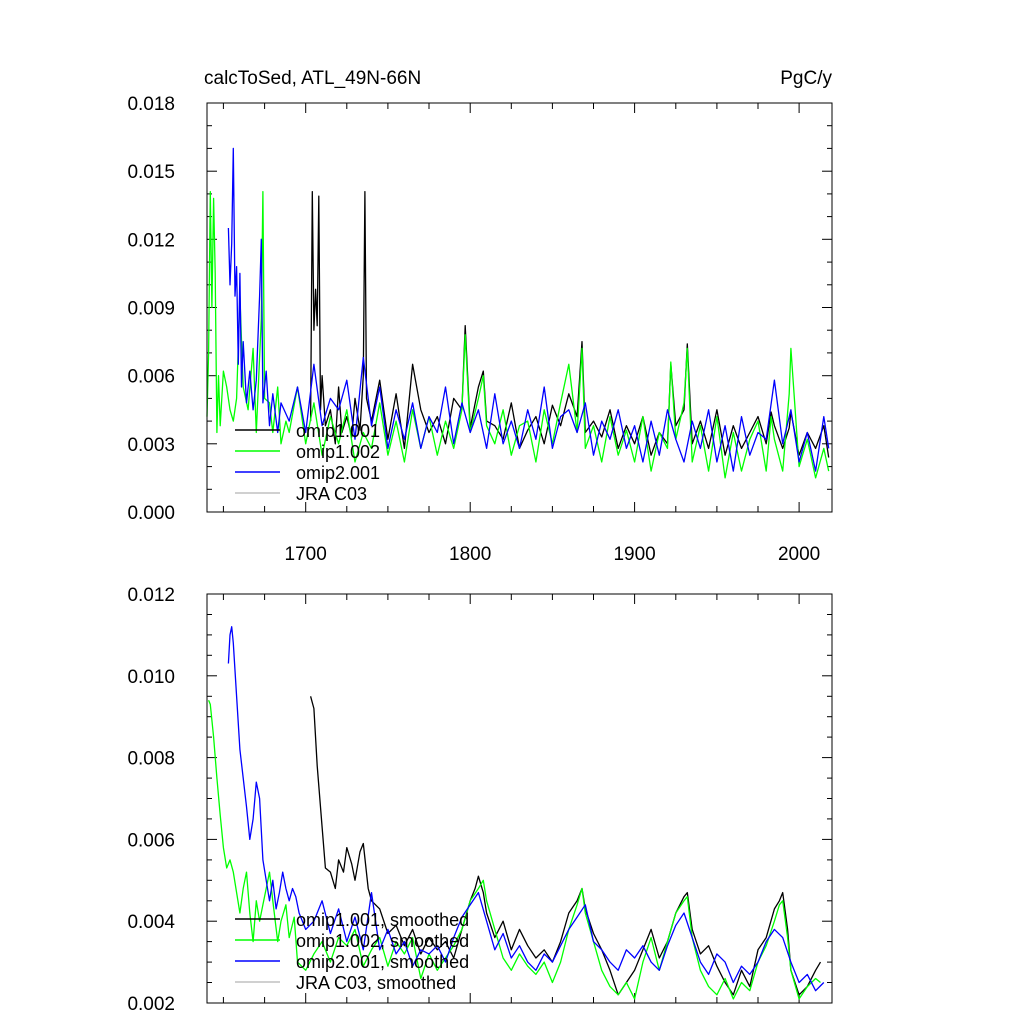 The width and height of the screenshot is (1024, 1024). Describe the element at coordinates (338, 431) in the screenshot. I see `legend-label: omip1.001` at that location.